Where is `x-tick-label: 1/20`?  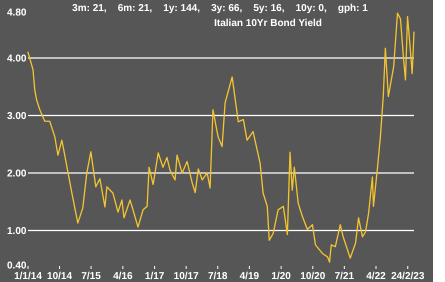
x-tick-label: 1/20 is located at coordinates (281, 276).